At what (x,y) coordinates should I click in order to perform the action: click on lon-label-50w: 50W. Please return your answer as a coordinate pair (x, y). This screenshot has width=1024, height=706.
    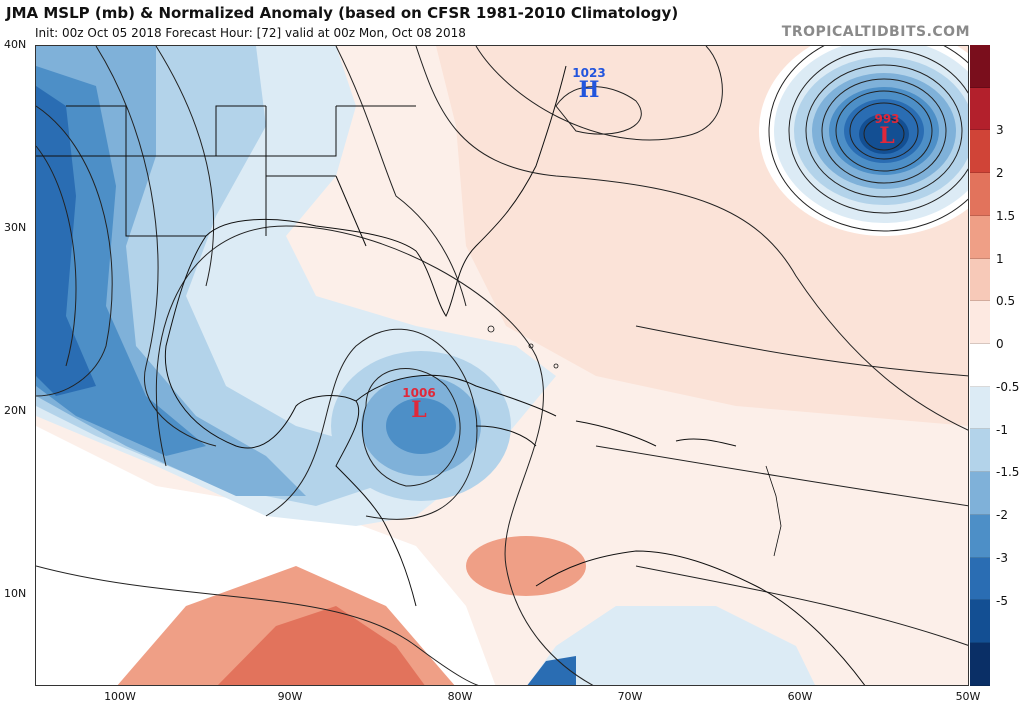
    Looking at the image, I should click on (968, 696).